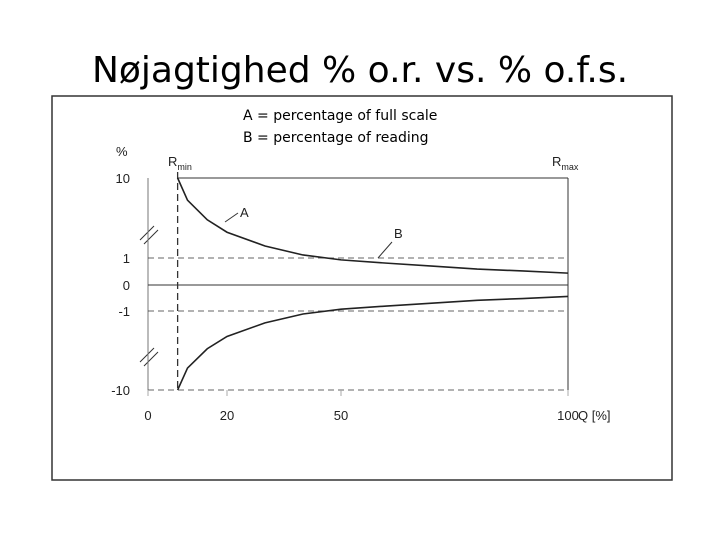 The height and width of the screenshot is (545, 720). I want to click on annotation: Rmin, so click(180, 163).